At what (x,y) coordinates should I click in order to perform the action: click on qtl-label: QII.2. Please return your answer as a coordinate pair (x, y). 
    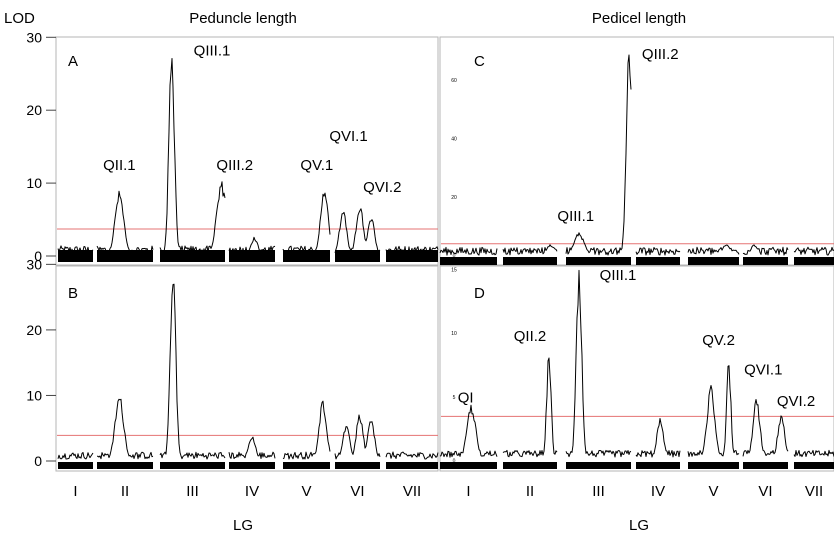
    Looking at the image, I should click on (530, 336).